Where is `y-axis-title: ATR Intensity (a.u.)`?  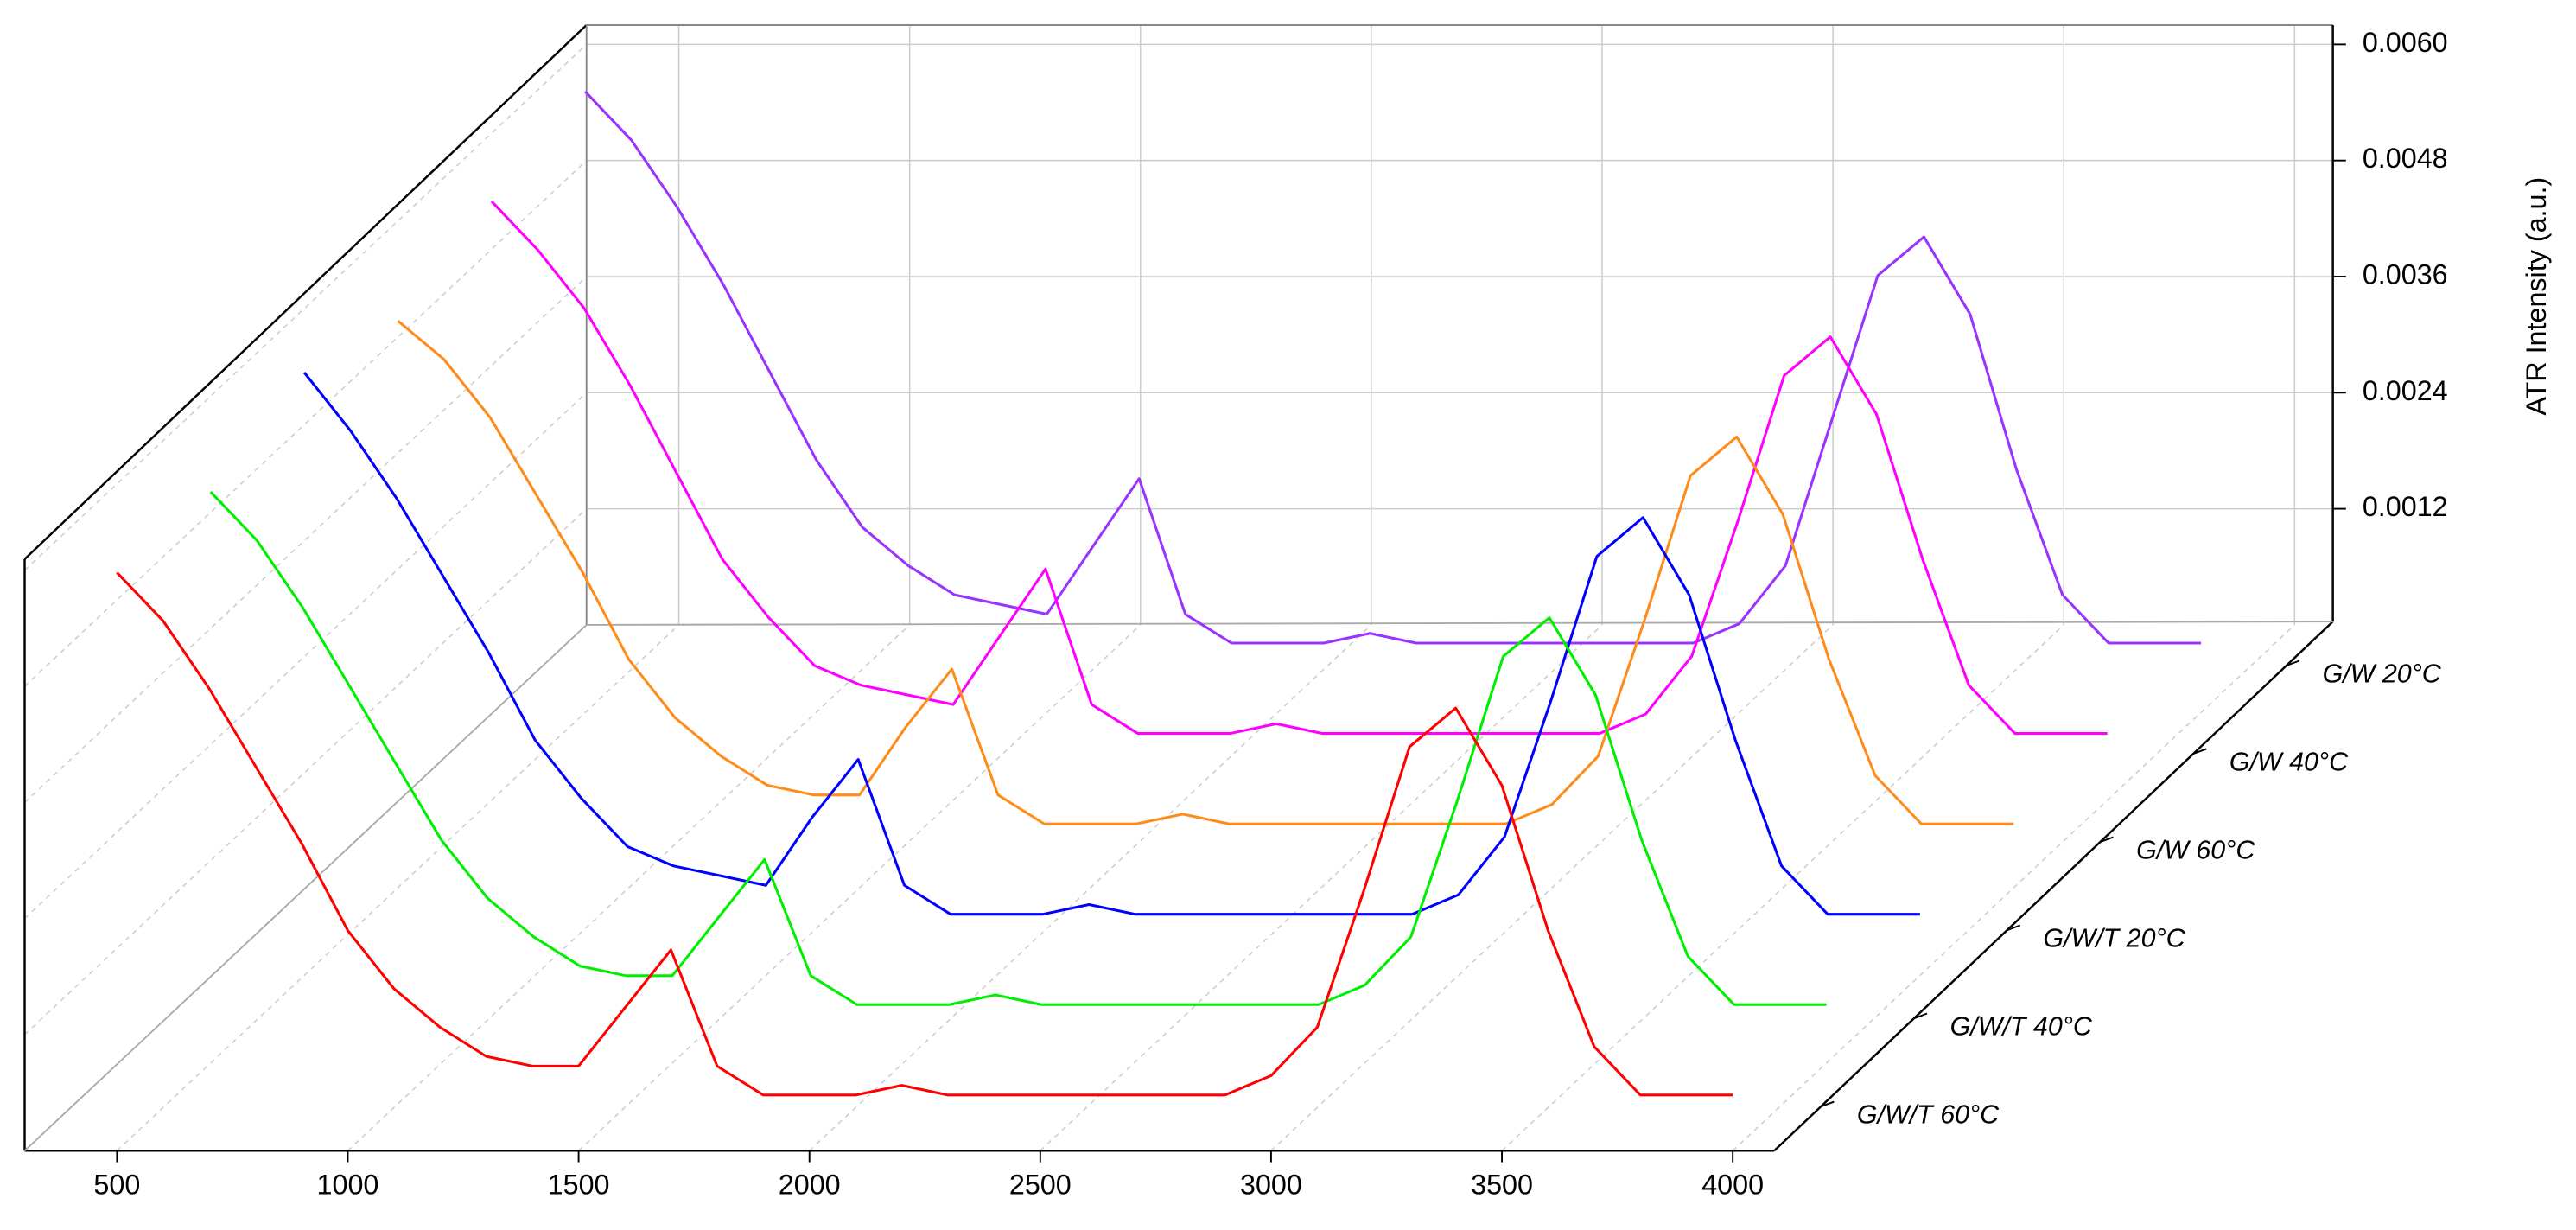 y-axis-title: ATR Intensity (a.u.) is located at coordinates (2536, 296).